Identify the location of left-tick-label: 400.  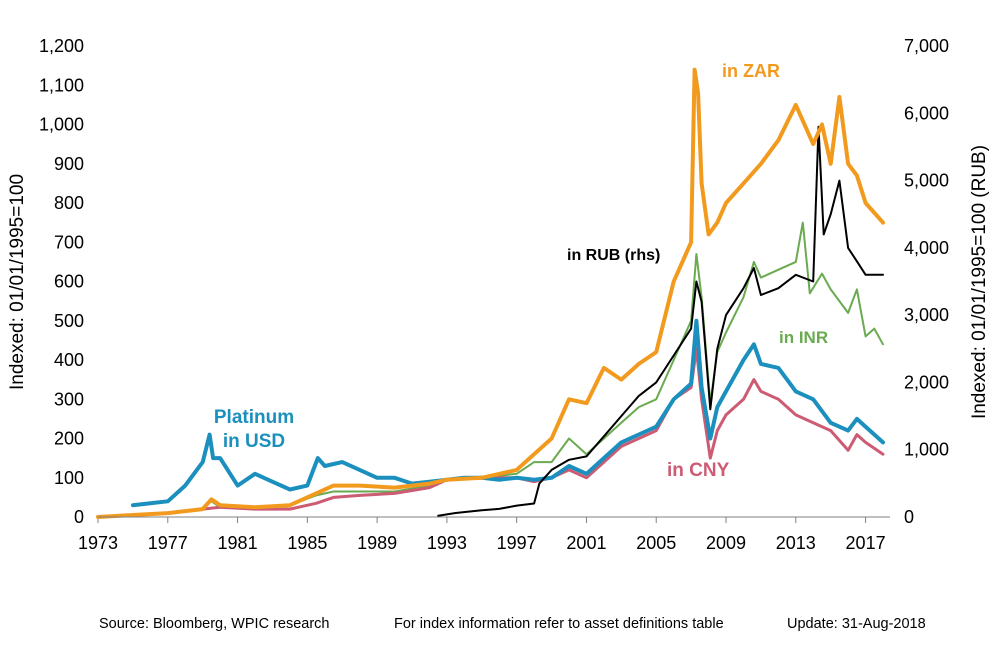
(69, 360).